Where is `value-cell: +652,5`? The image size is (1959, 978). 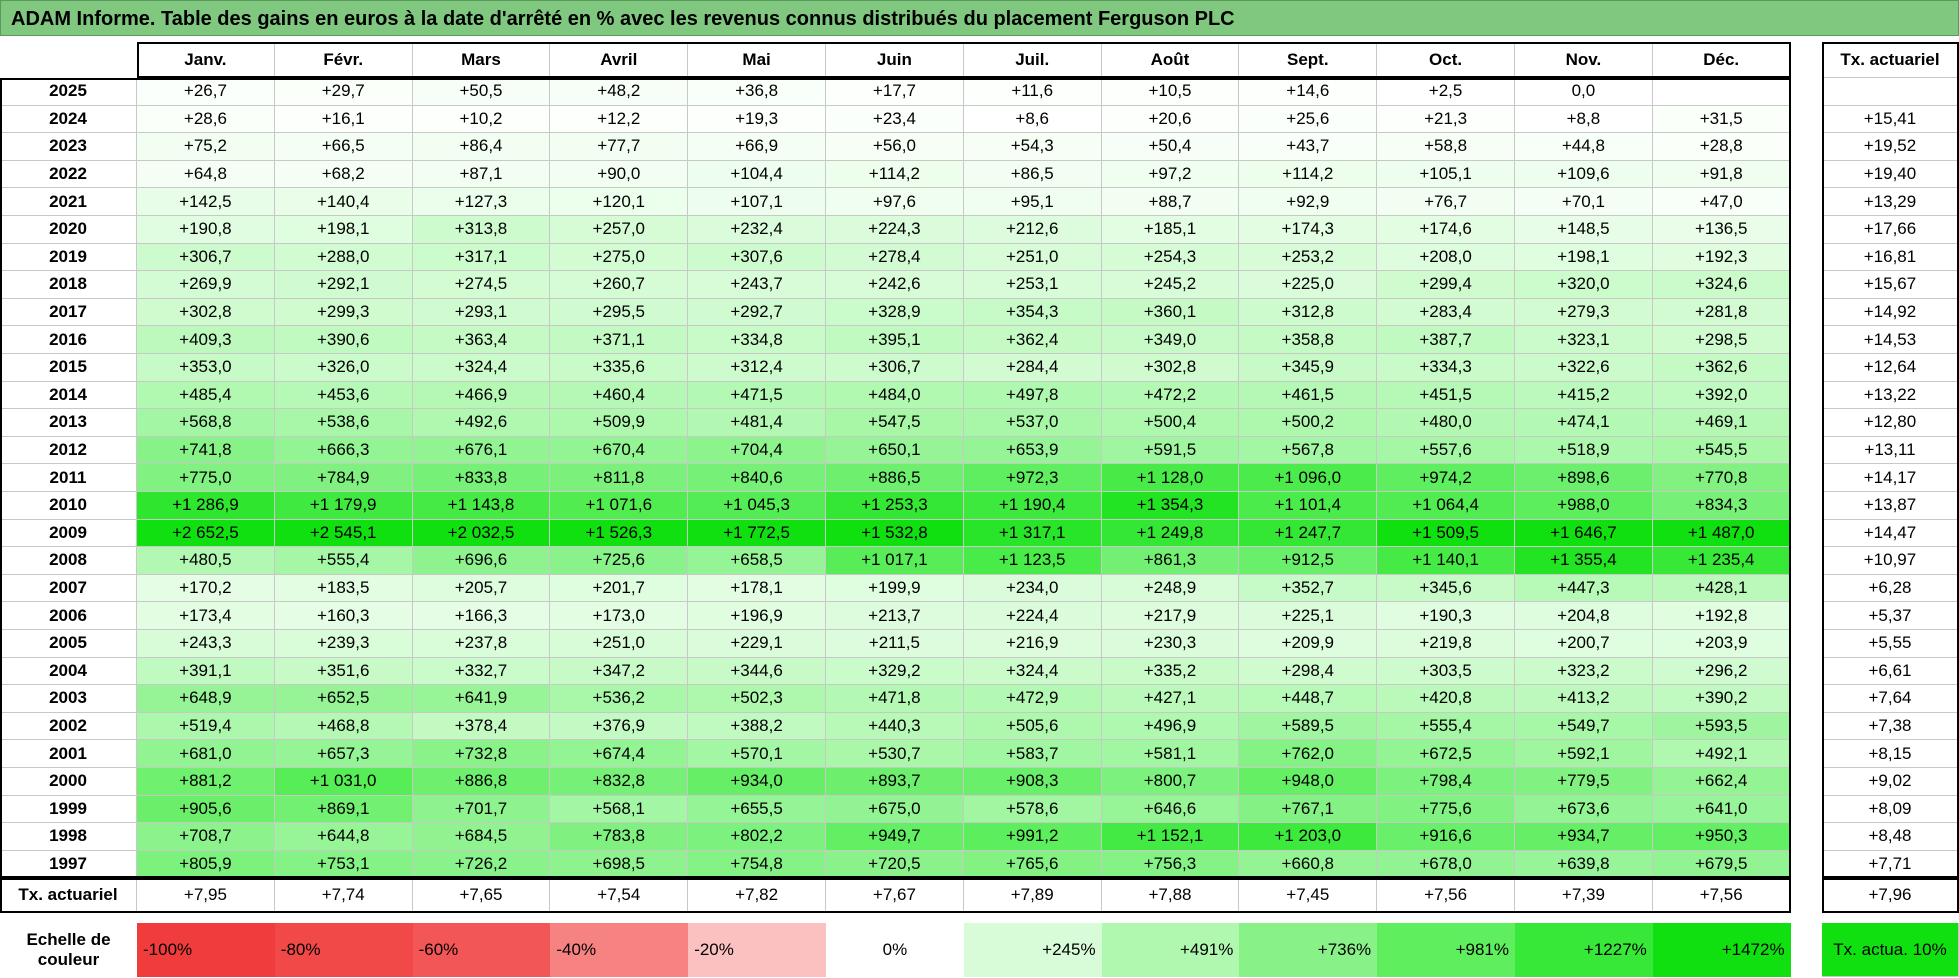 value-cell: +652,5 is located at coordinates (343, 699).